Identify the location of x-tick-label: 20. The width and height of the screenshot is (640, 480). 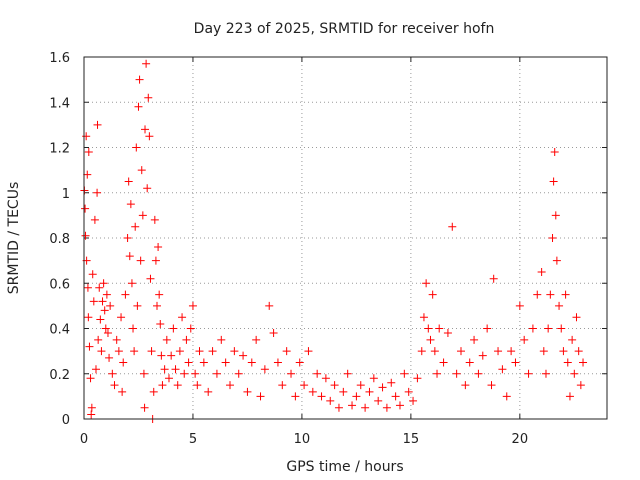
(520, 439).